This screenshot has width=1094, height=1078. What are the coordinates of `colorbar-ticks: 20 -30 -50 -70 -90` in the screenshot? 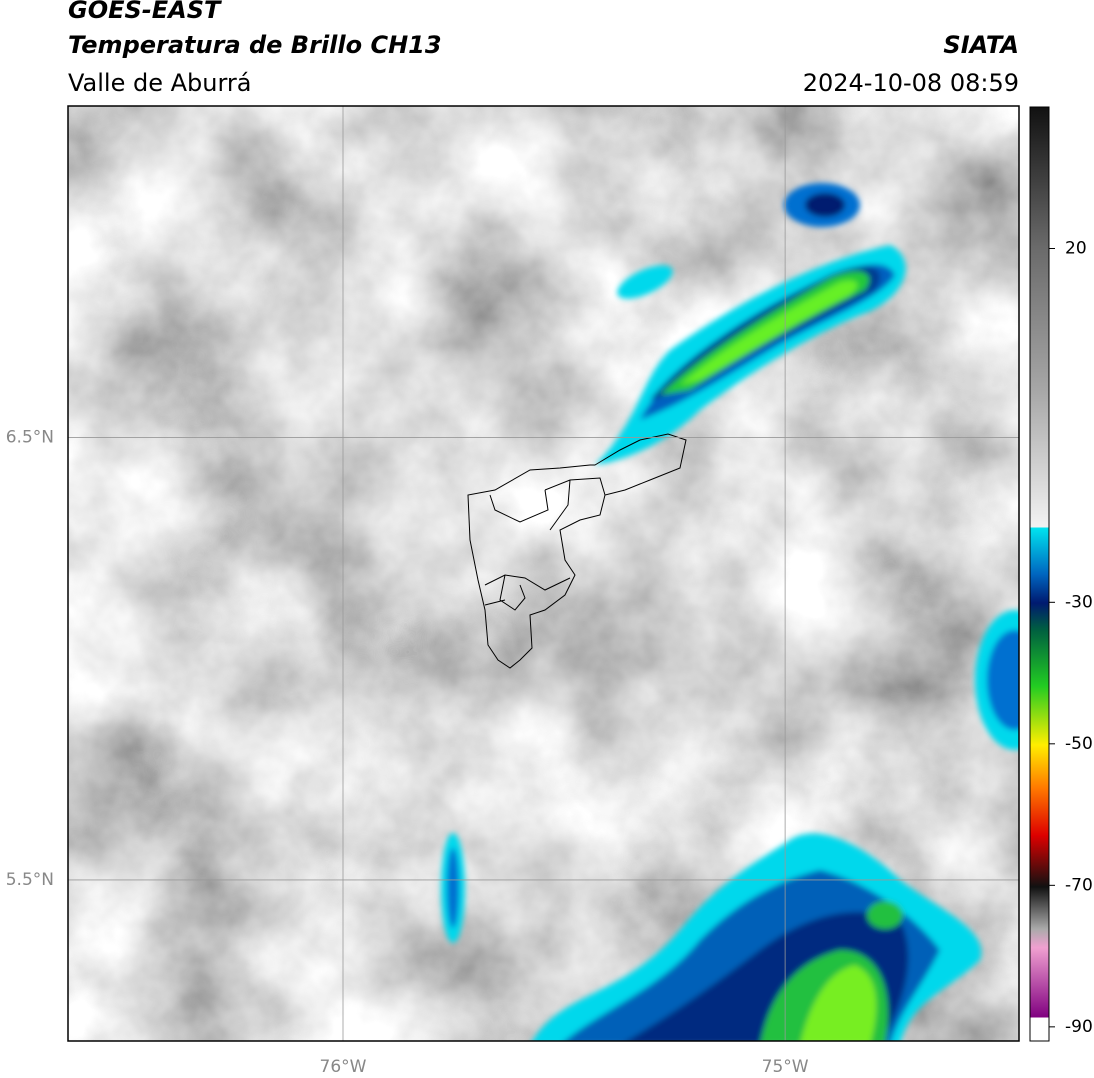 It's located at (1071, 638).